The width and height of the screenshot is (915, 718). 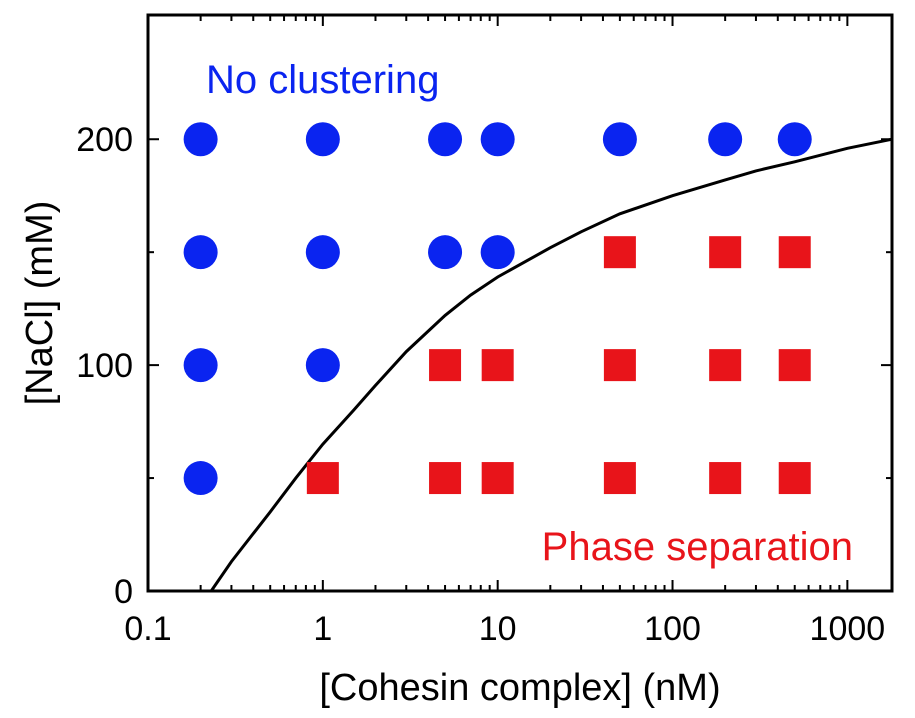 What do you see at coordinates (104, 366) in the screenshot?
I see `y-tick-label: 100` at bounding box center [104, 366].